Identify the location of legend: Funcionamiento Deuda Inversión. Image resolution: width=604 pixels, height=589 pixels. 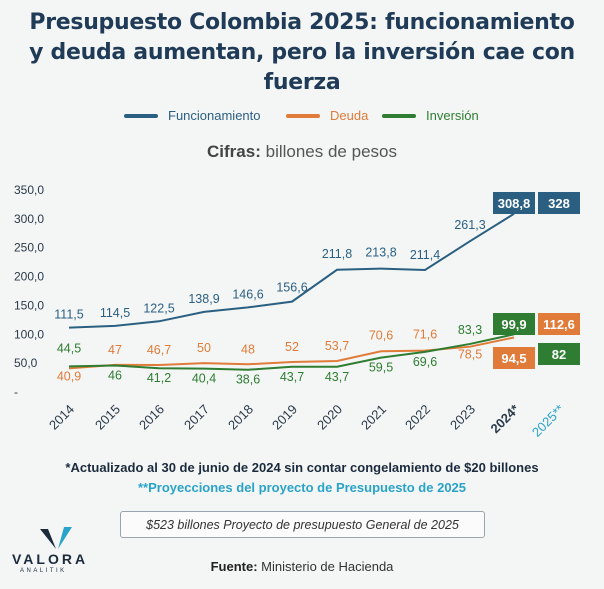
(302, 118).